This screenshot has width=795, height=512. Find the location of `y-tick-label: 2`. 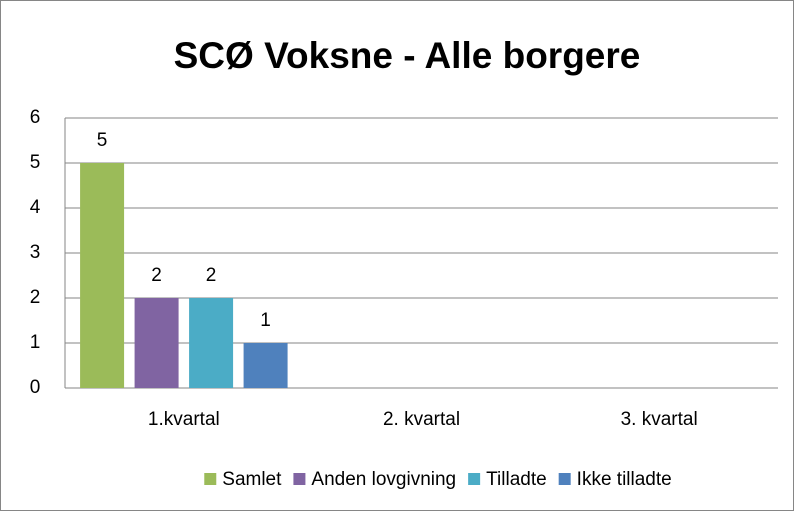

y-tick-label: 2 is located at coordinates (35, 297).